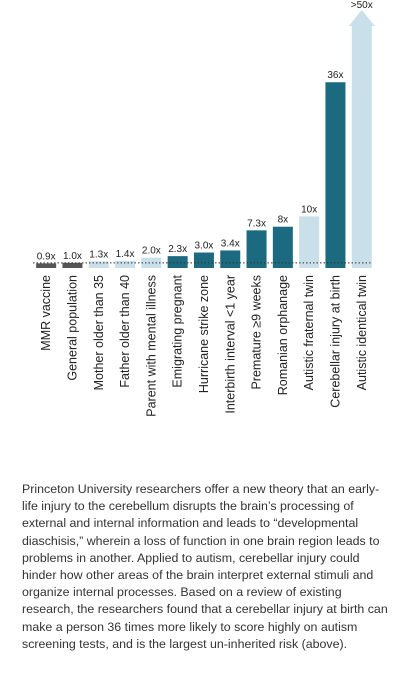 This screenshot has width=408, height=696. Describe the element at coordinates (309, 332) in the screenshot. I see `category-label: Autistic fraternal twin` at that location.